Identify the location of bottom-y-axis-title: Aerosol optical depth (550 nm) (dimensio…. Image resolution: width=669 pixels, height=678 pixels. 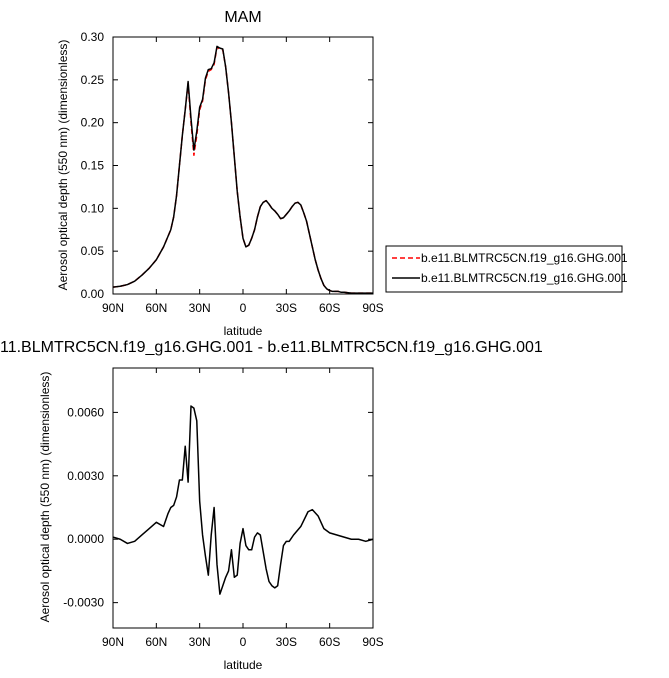
(45, 497).